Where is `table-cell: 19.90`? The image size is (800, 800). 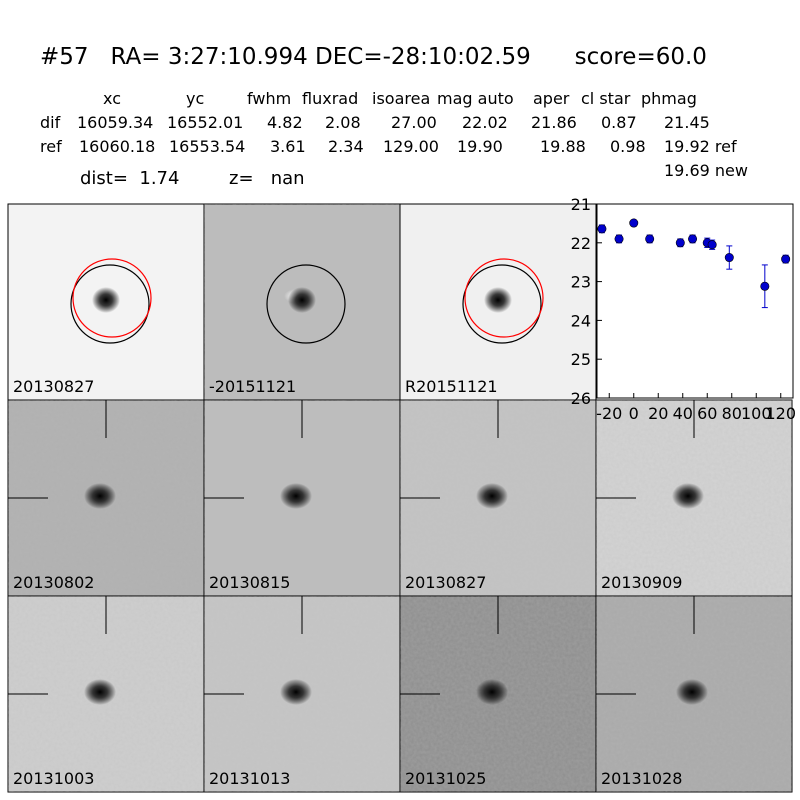
table-cell: 19.90 is located at coordinates (480, 146).